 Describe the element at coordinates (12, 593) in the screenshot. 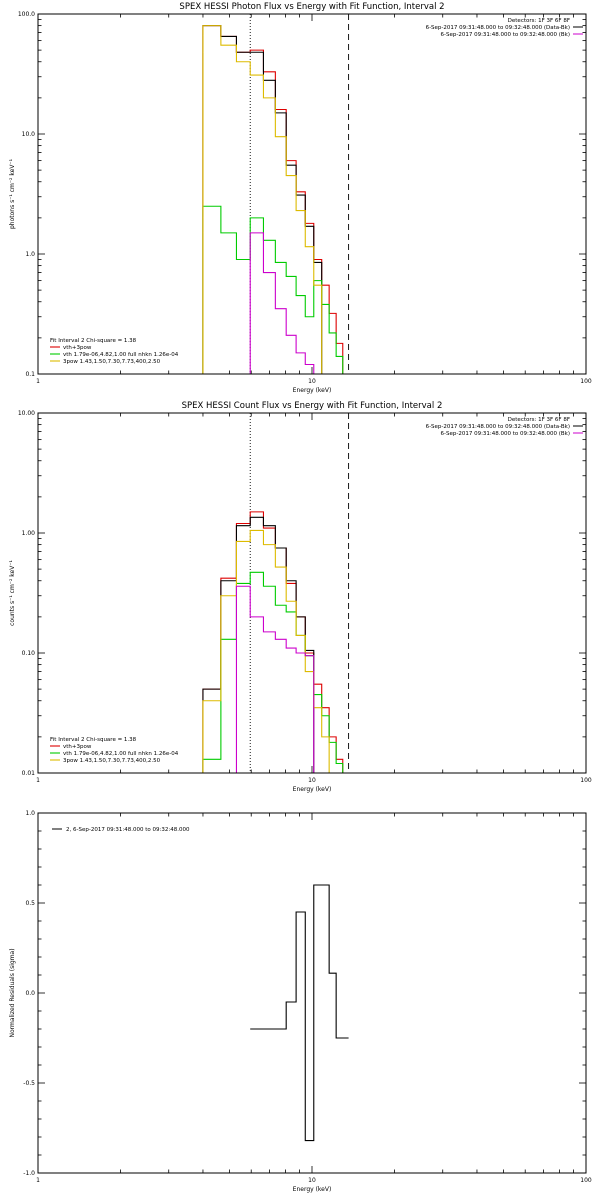

I see `y-axis-label: counts s⁻¹ cm⁻² keV⁻¹` at that location.